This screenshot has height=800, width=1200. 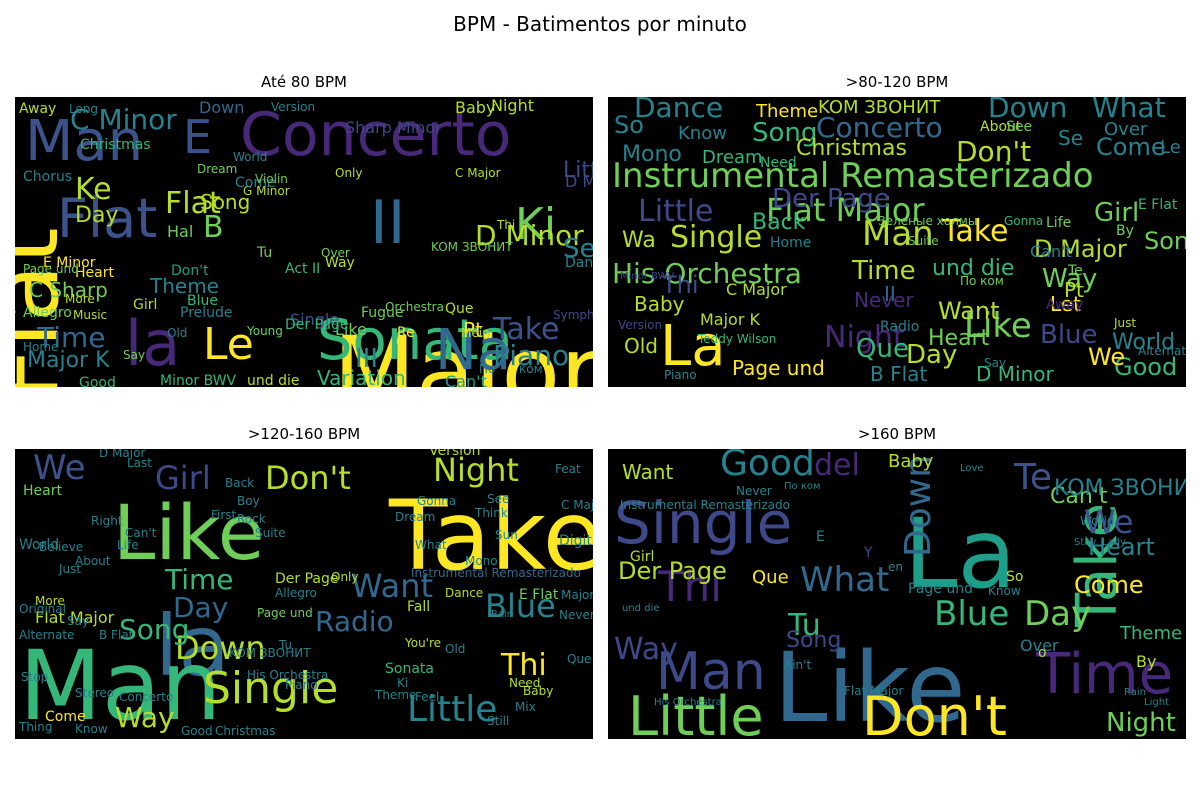 What do you see at coordinates (349, 173) in the screenshot?
I see `wordcloud-word: Only` at bounding box center [349, 173].